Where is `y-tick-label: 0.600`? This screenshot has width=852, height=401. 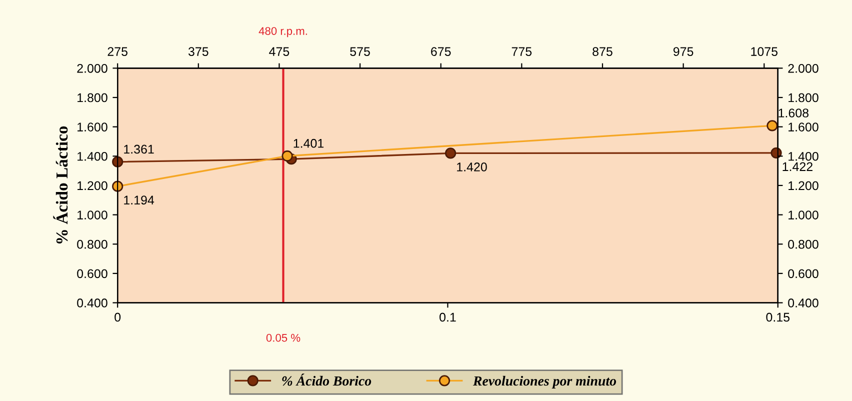
y-tick-label: 0.600 is located at coordinates (92, 273).